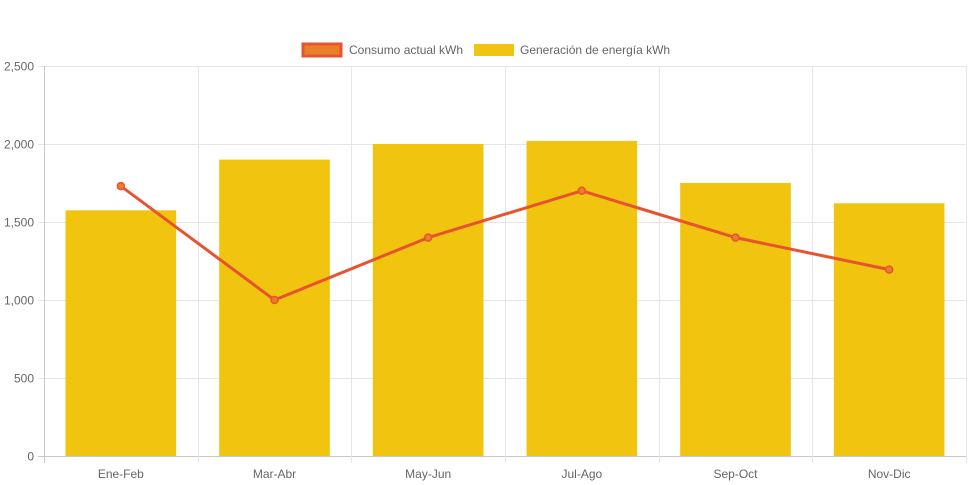  What do you see at coordinates (121, 474) in the screenshot?
I see `x-tick-label: Ene-Feb` at bounding box center [121, 474].